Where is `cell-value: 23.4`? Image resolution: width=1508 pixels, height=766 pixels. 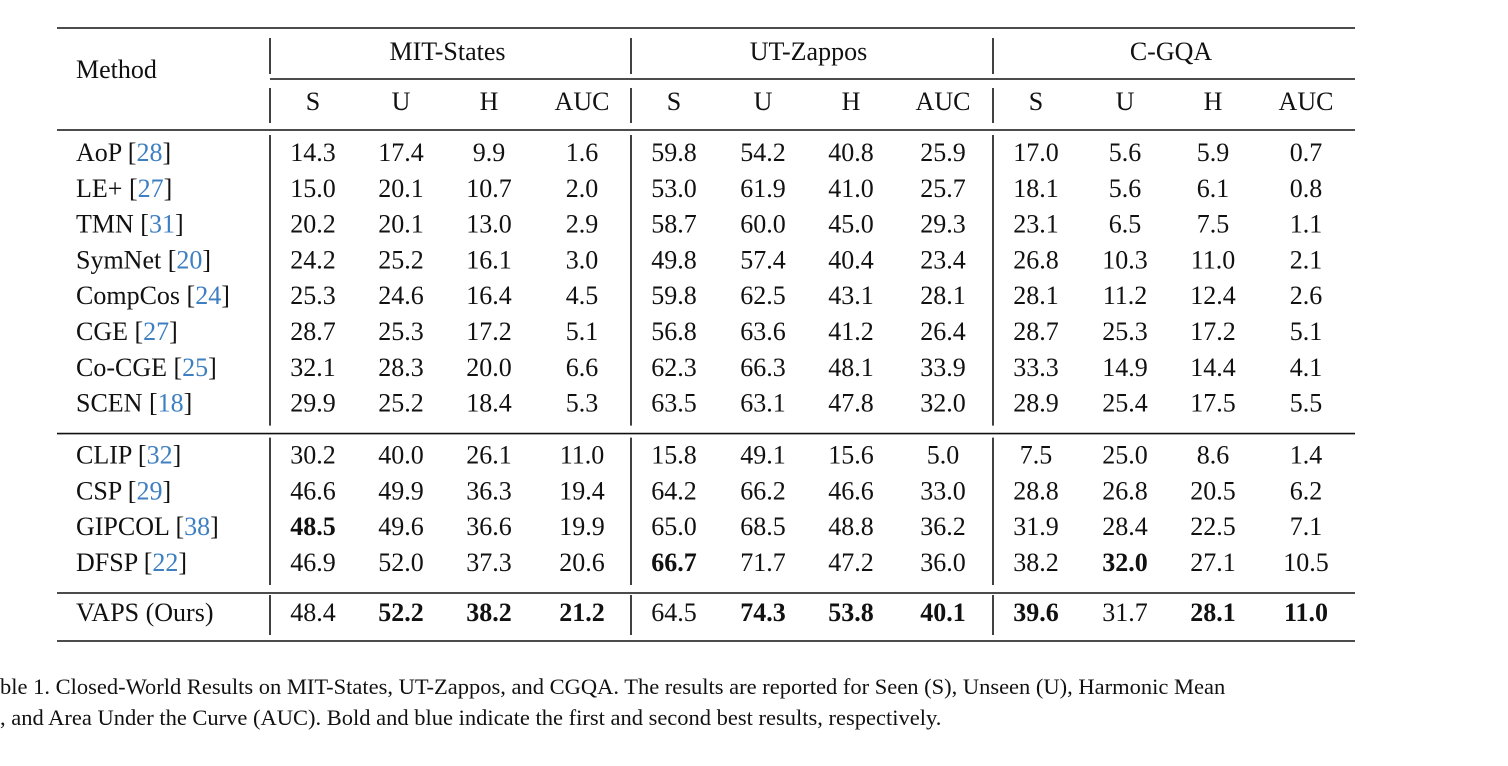 cell-value: 23.4 is located at coordinates (943, 259).